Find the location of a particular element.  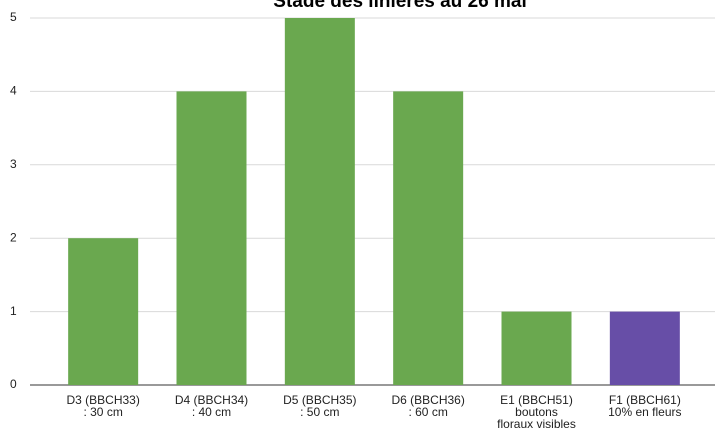

x-tick-label: D3 (BBCH33) : 30 cm is located at coordinates (103, 406).